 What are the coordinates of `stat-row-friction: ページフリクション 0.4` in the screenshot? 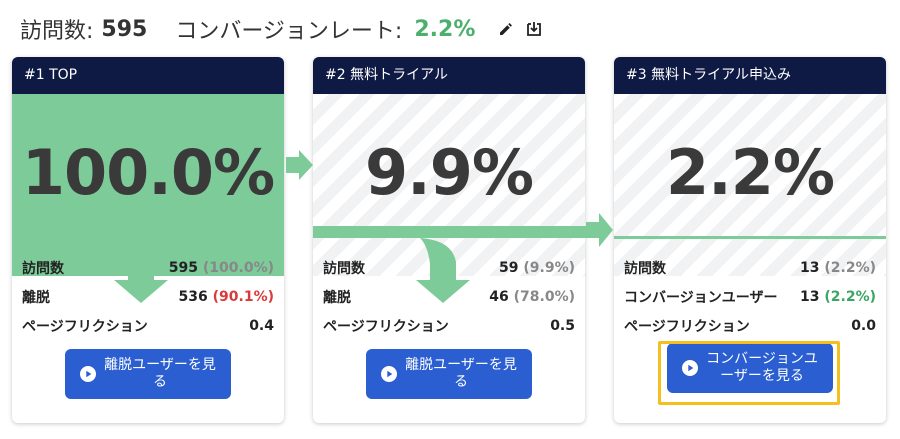 It's located at (148, 325).